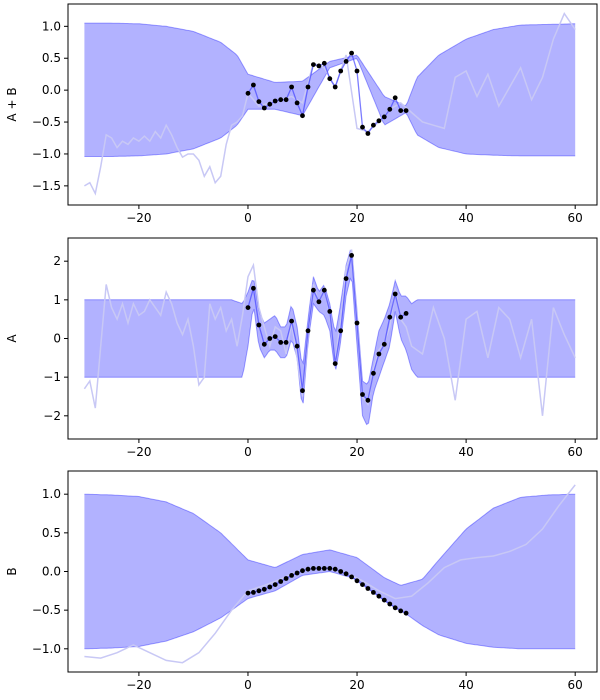 This screenshot has height=700, width=600. What do you see at coordinates (52, 416) in the screenshot?
I see `y-tick-label: −2` at bounding box center [52, 416].